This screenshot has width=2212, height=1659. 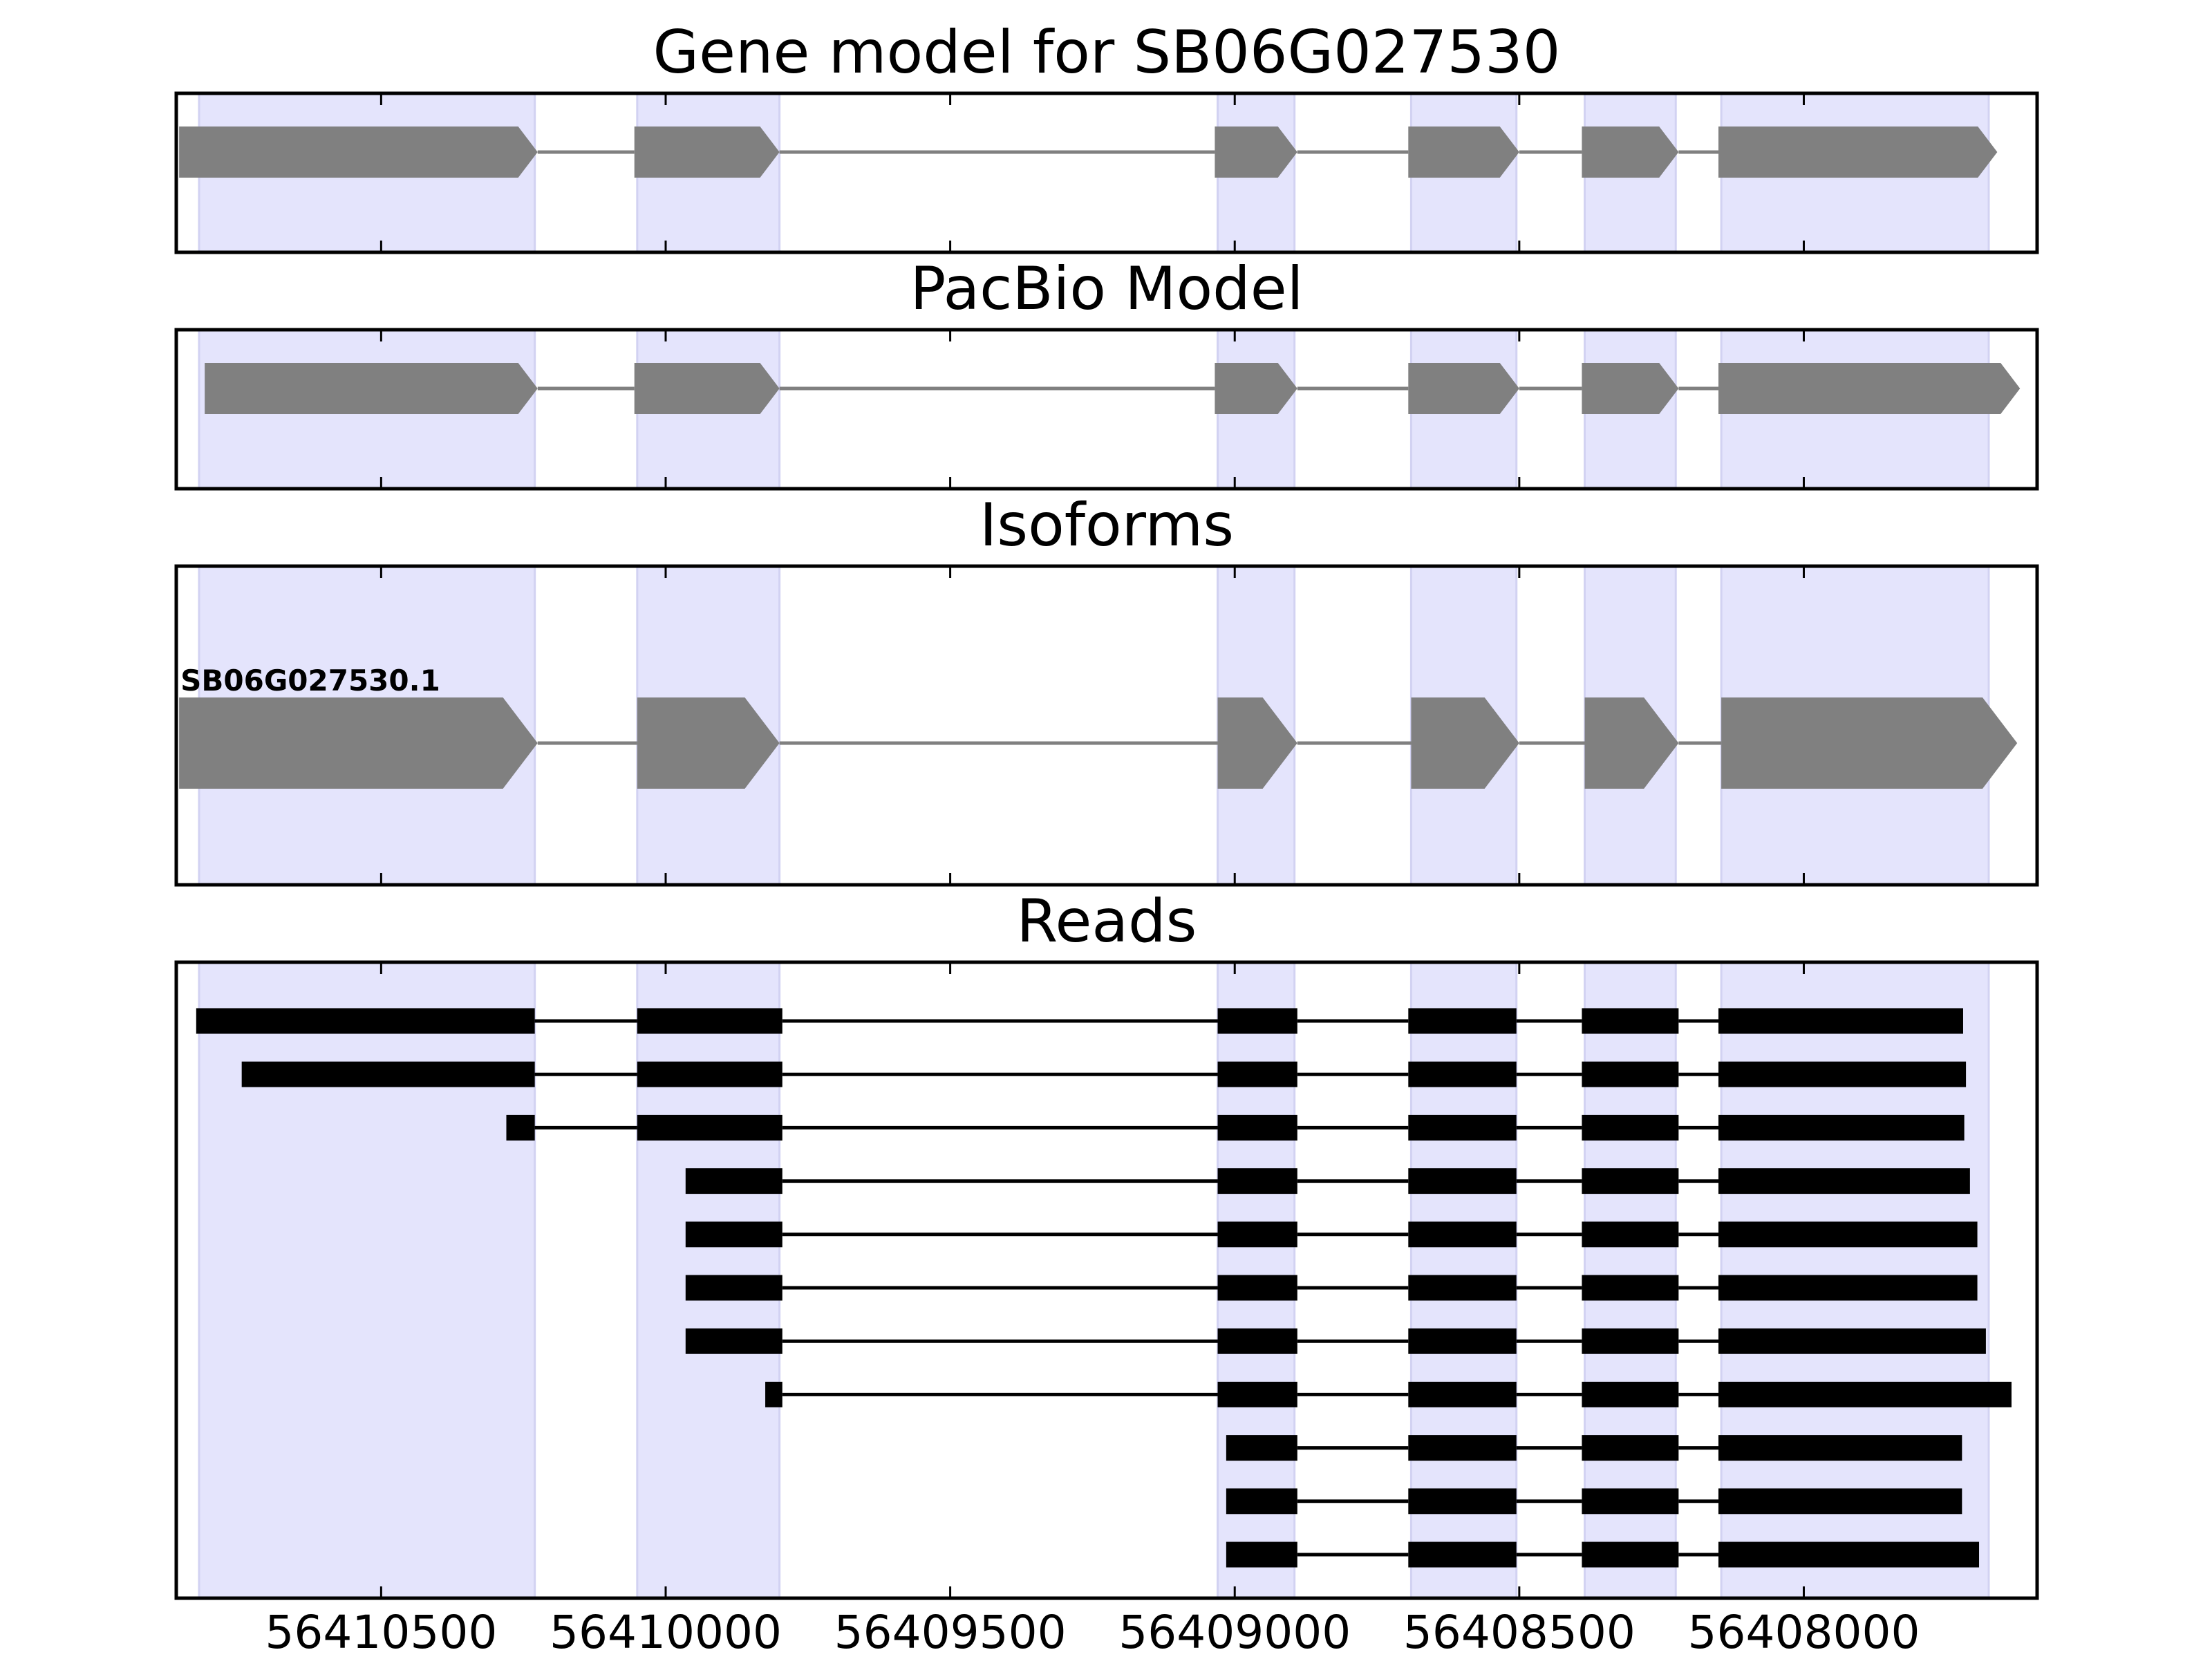 What do you see at coordinates (1107, 53) in the screenshot?
I see `panel-title: Gene model for SB06G027530` at bounding box center [1107, 53].